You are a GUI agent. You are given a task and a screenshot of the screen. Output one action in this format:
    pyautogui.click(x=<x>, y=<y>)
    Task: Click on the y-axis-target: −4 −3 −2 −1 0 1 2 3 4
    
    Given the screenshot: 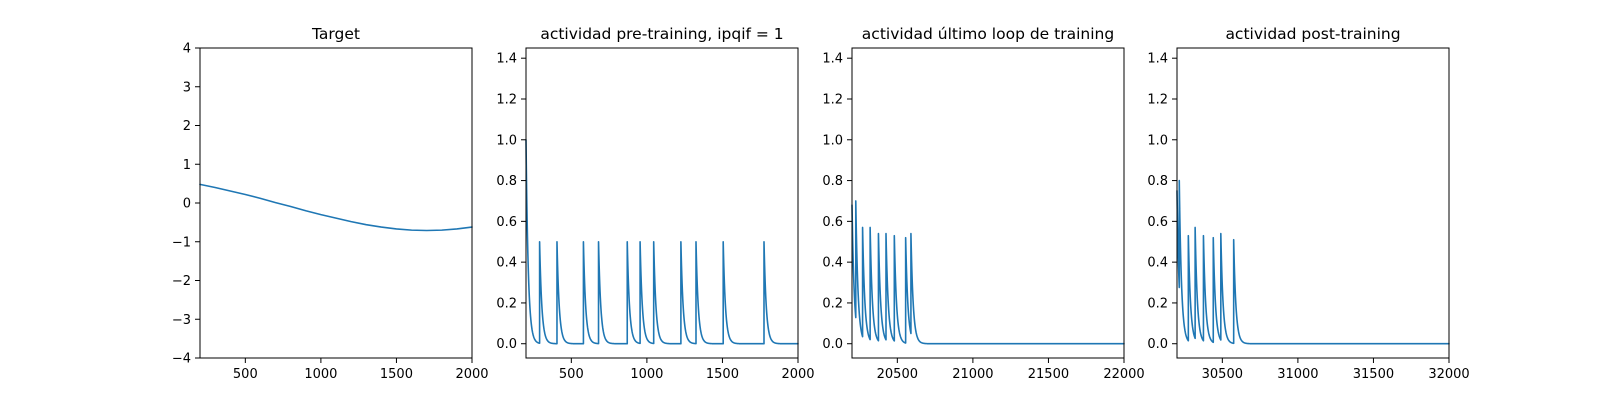 What is the action you would take?
    pyautogui.click(x=186, y=204)
    